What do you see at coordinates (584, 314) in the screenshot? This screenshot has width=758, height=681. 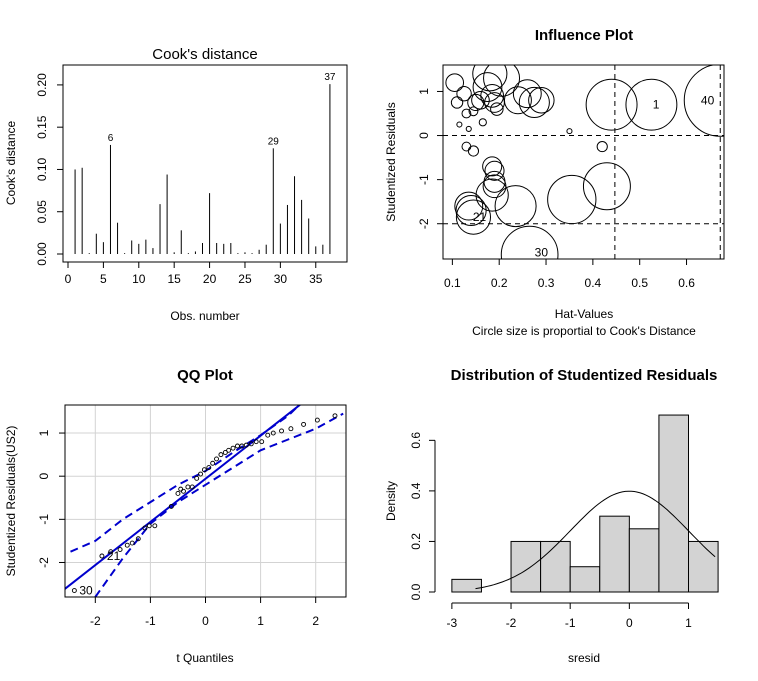 I see `influence-xlabel: Hat-Values` at bounding box center [584, 314].